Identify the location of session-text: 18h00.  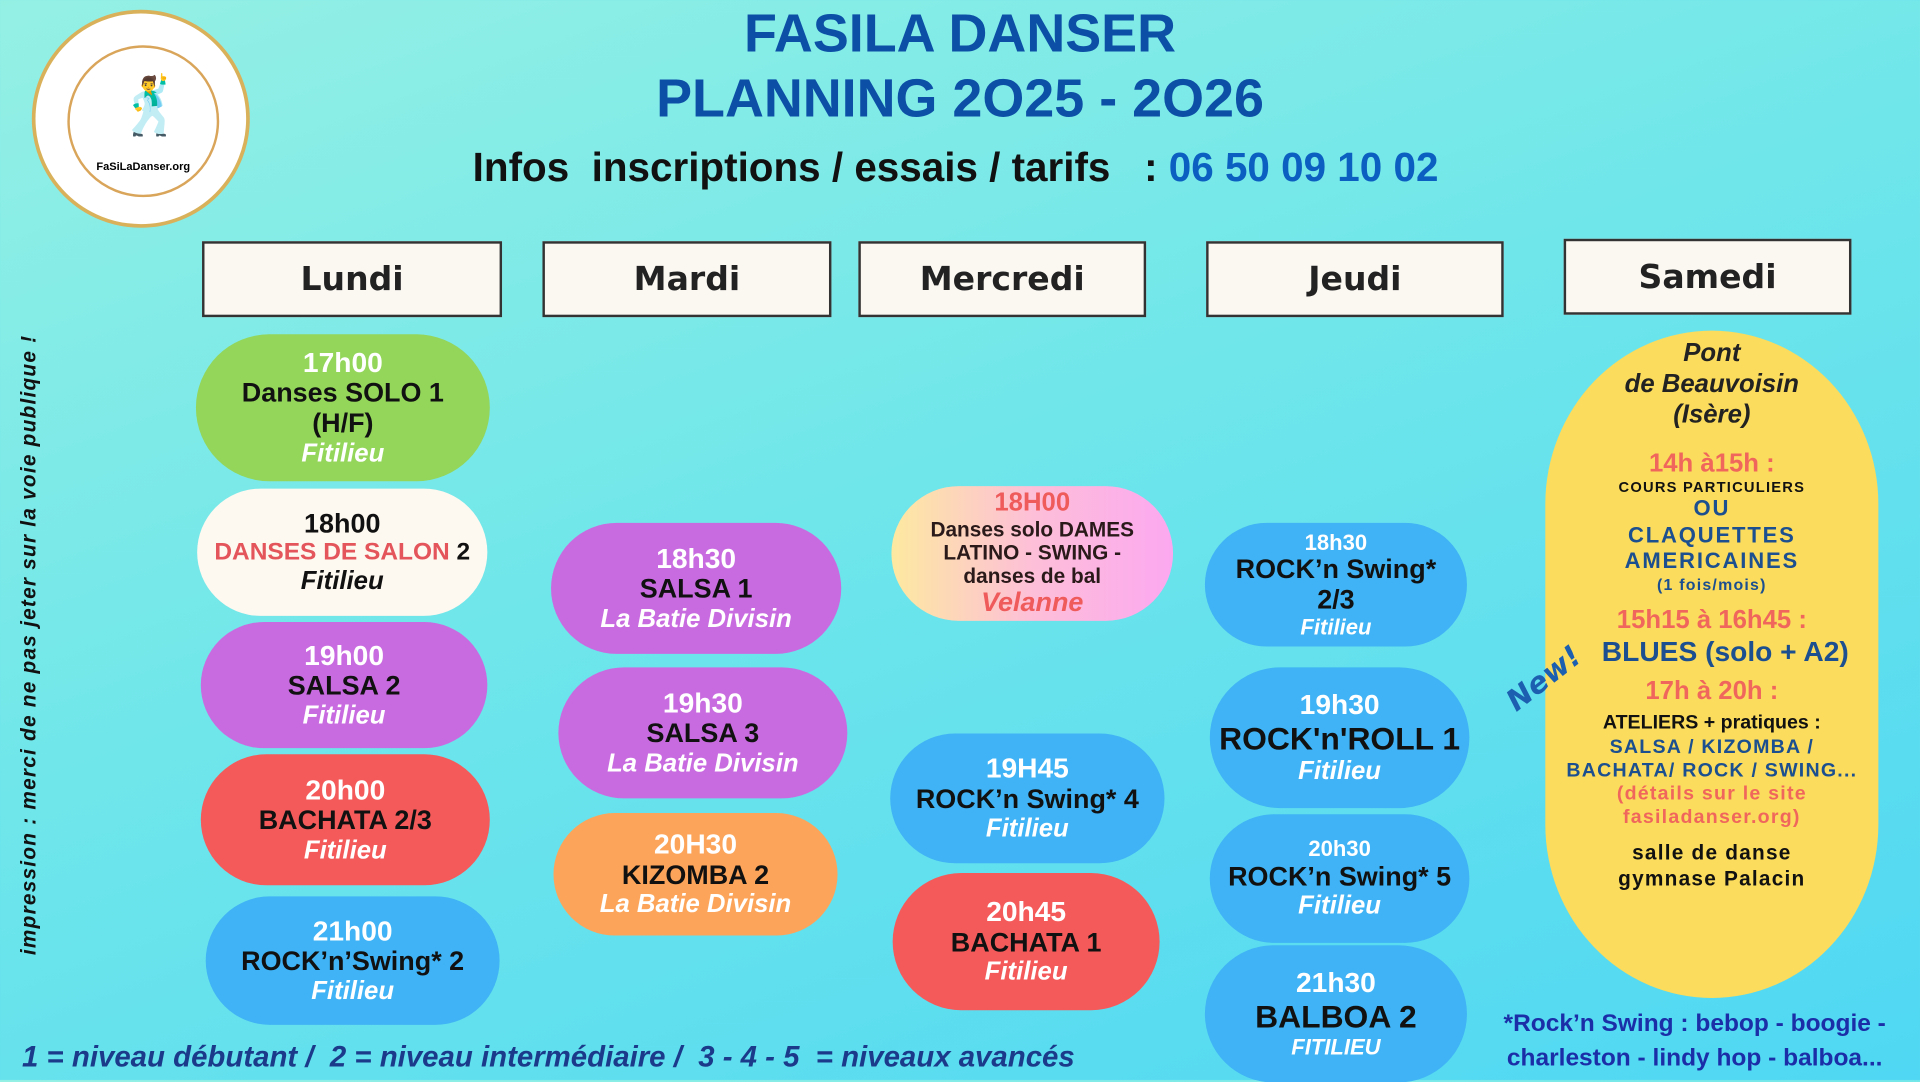
(342, 523).